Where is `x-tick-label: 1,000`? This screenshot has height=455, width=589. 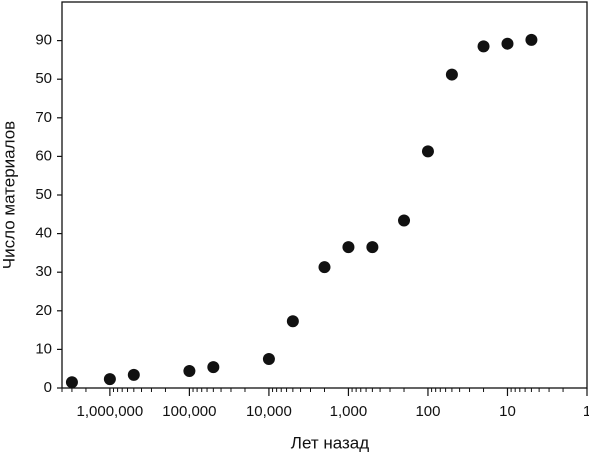 x-tick-label: 1,000 is located at coordinates (349, 411).